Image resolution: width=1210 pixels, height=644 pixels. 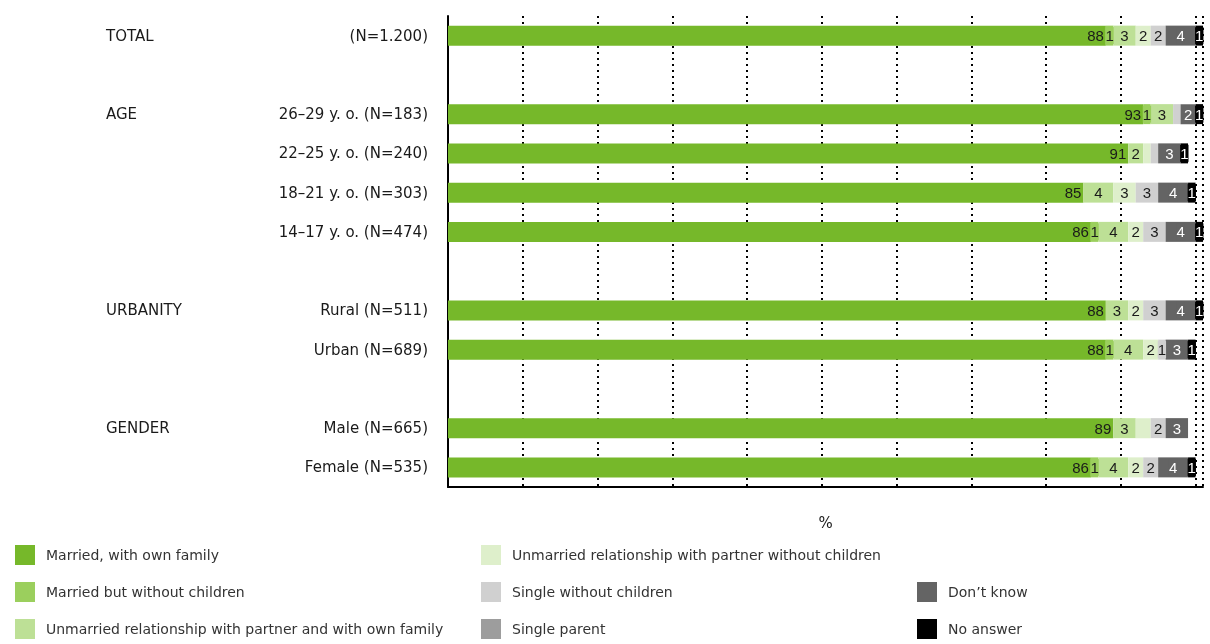 I want to click on legend-label: Unmarried relationship with partner and with own family, so click(x=245, y=629).